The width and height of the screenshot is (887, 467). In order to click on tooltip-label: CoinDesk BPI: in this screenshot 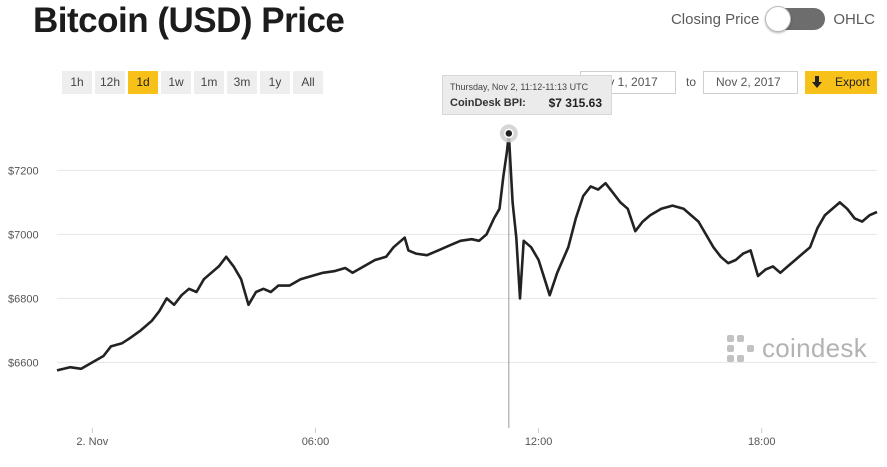, I will do `click(488, 103)`.